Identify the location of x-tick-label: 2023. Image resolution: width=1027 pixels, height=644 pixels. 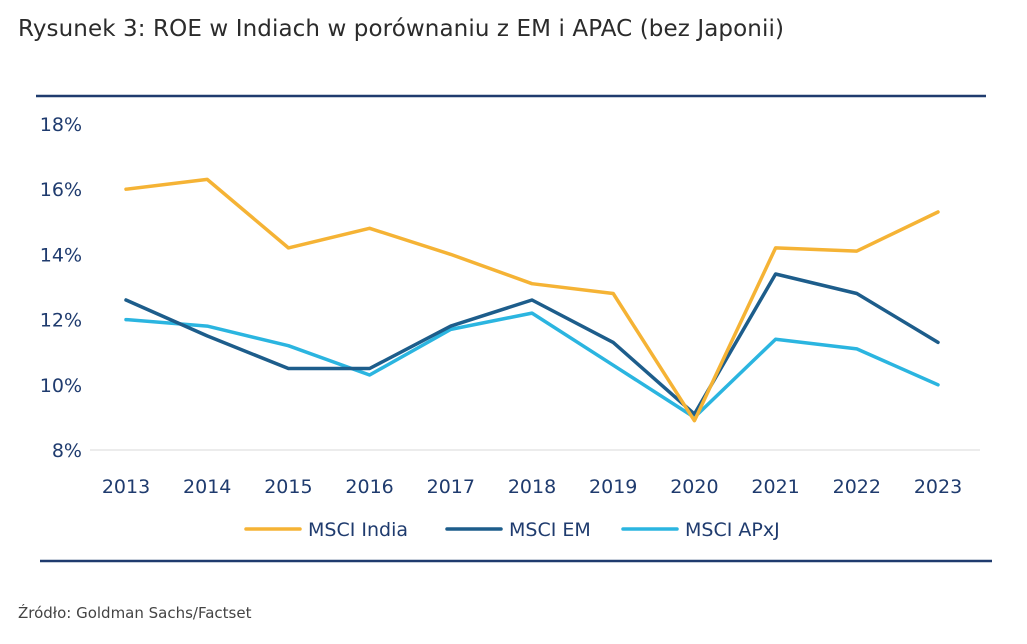
(938, 487).